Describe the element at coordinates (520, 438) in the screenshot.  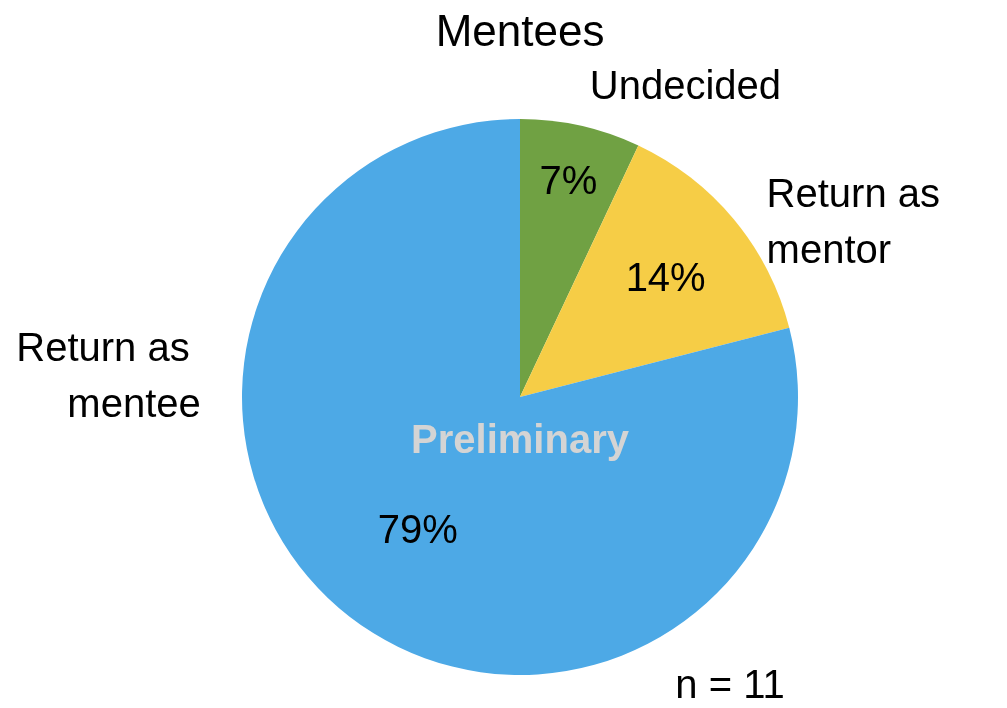
I see `text: Preliminary` at that location.